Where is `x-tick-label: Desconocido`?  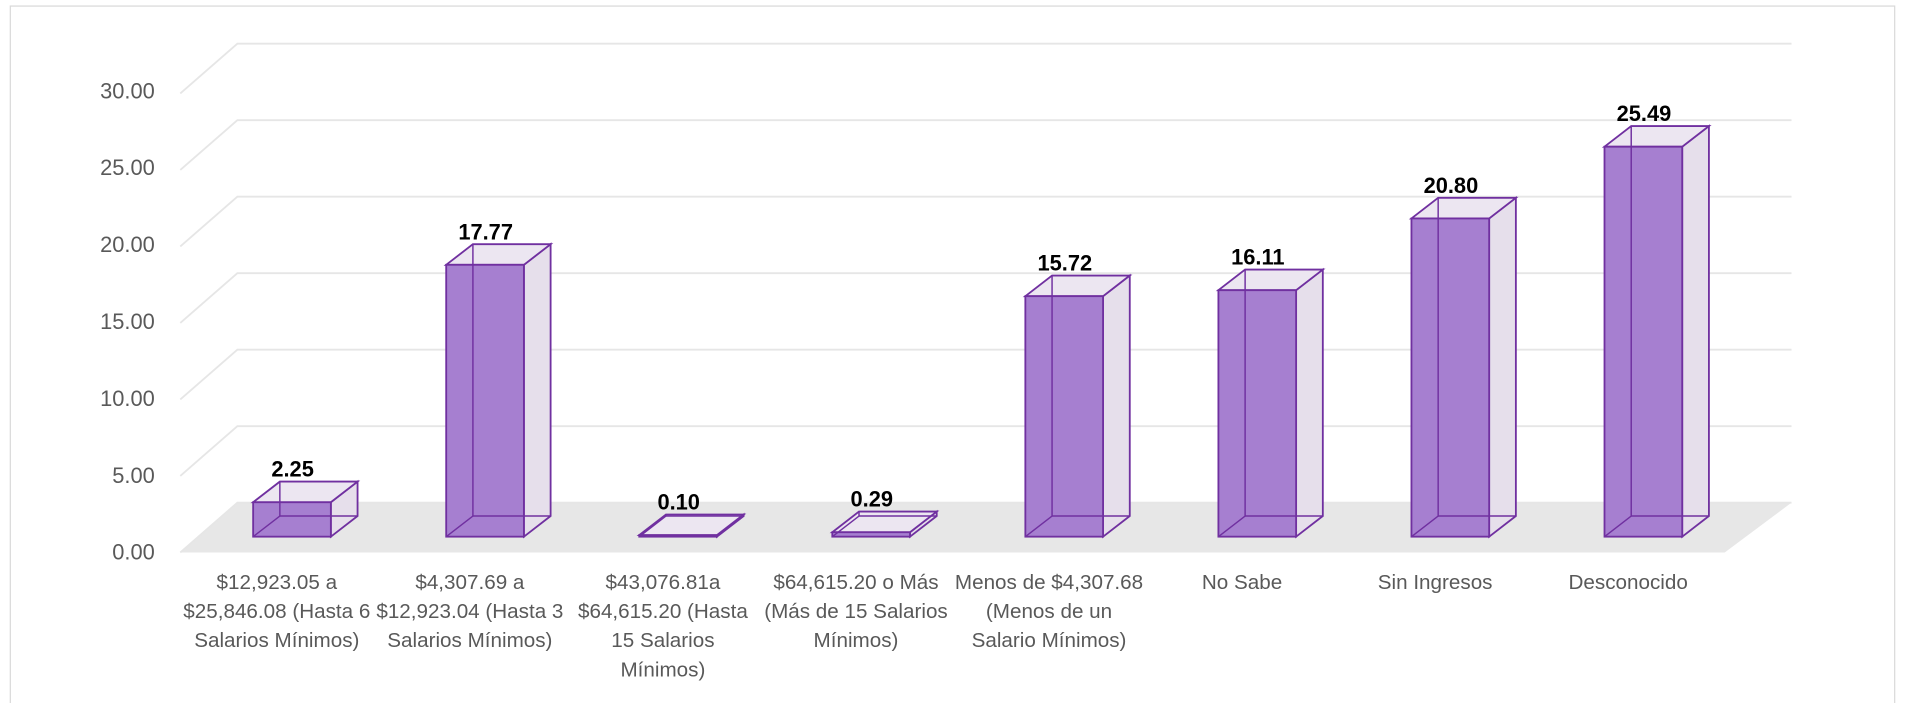 x-tick-label: Desconocido is located at coordinates (1628, 582).